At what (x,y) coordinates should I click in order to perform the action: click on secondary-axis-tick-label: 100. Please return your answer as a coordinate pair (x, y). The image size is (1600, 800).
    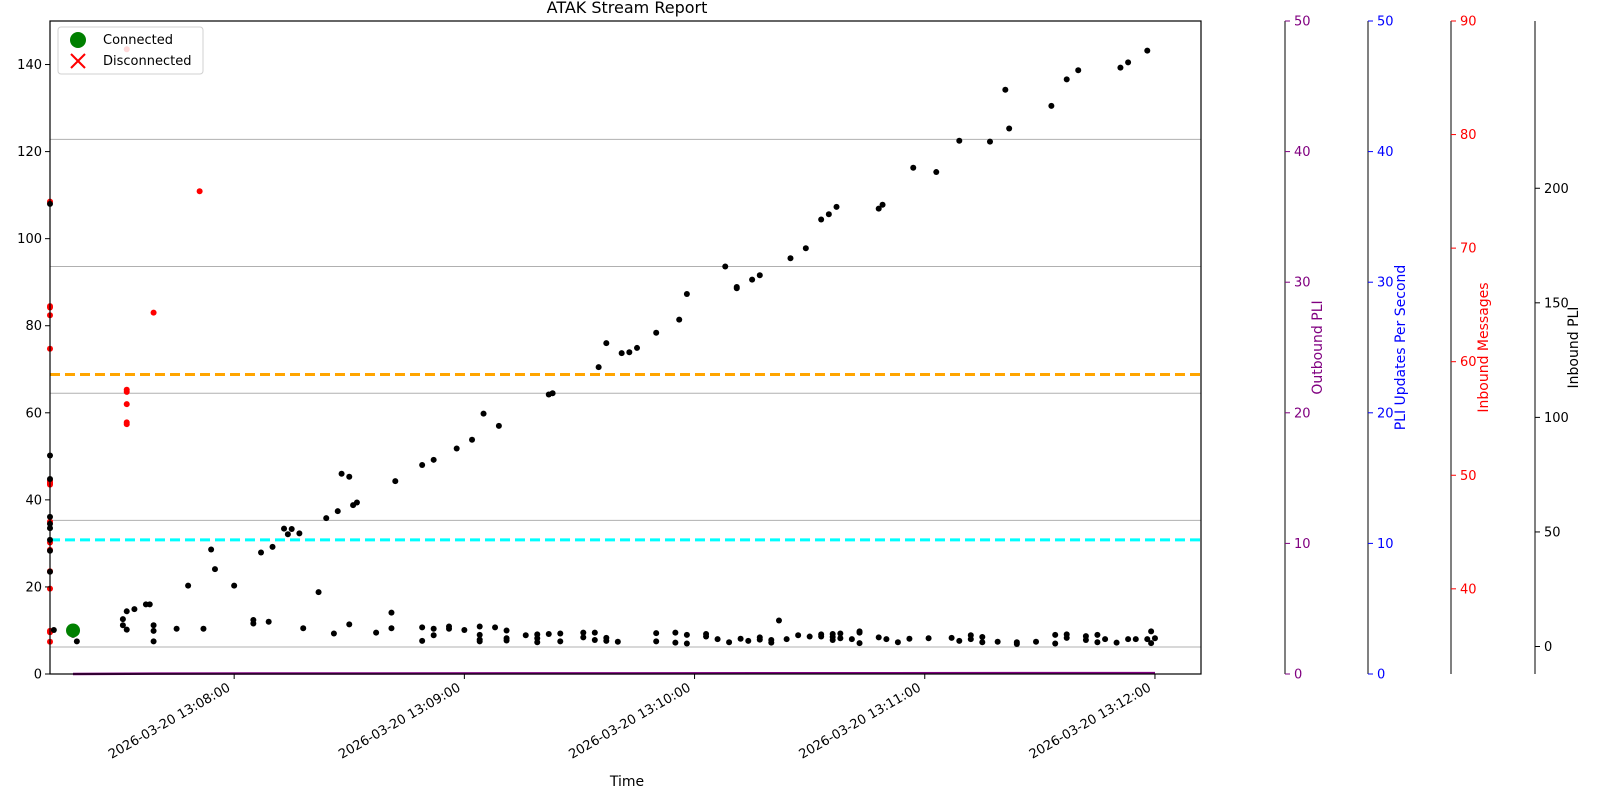
    Looking at the image, I should click on (1556, 418).